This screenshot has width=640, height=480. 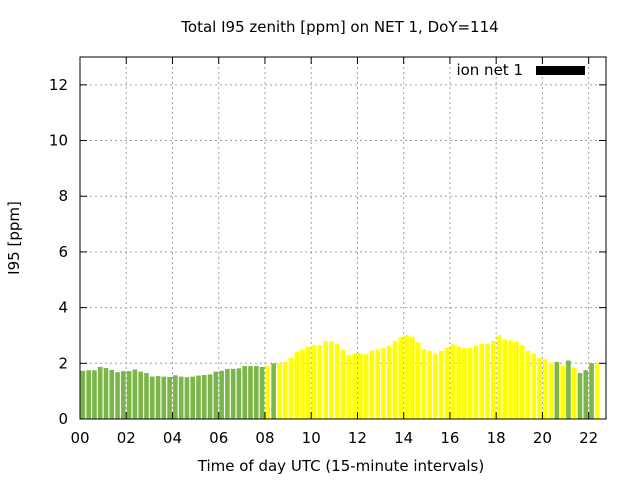 What do you see at coordinates (58, 85) in the screenshot?
I see `y-tick-label: 12` at bounding box center [58, 85].